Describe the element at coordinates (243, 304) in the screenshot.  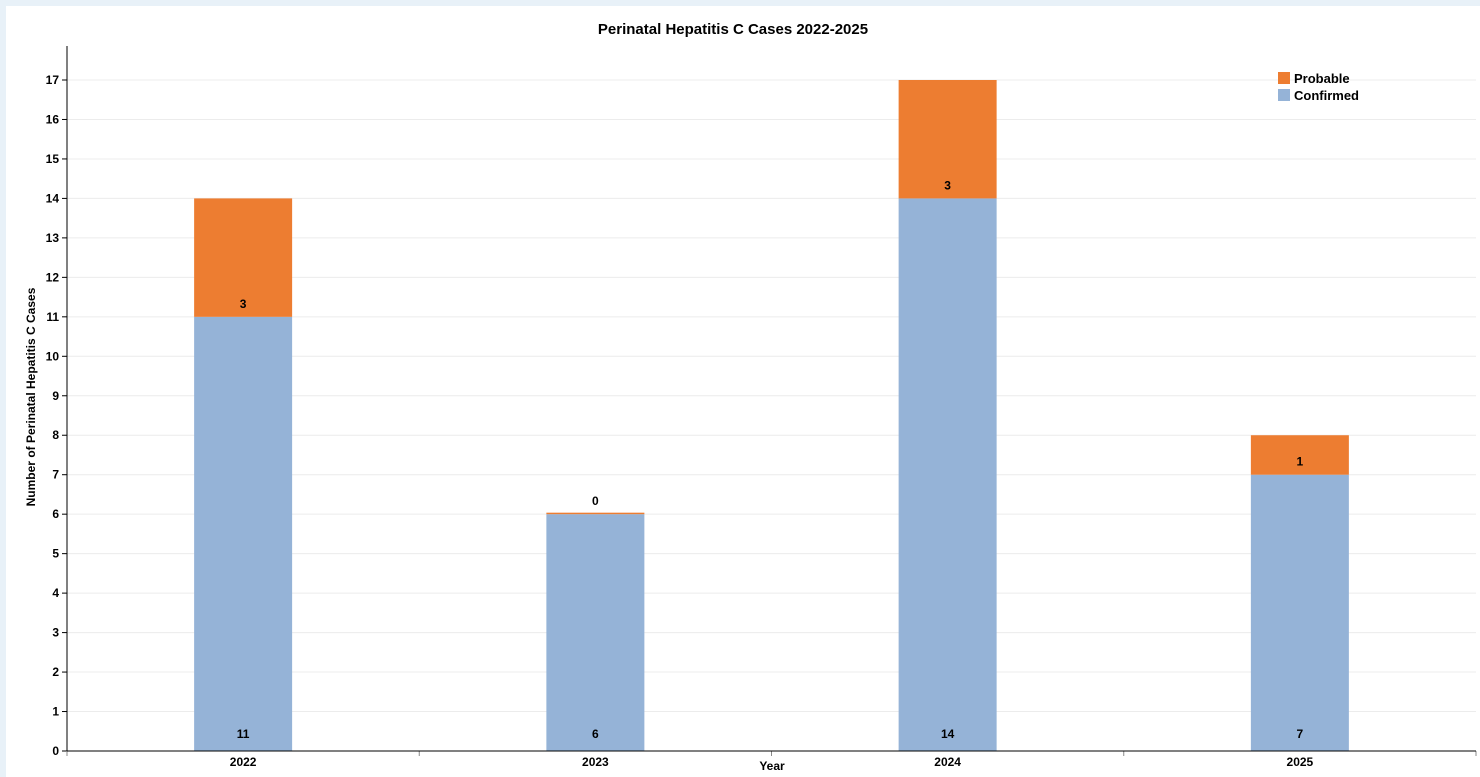
I see `data-label-probable-2022: 3` at that location.